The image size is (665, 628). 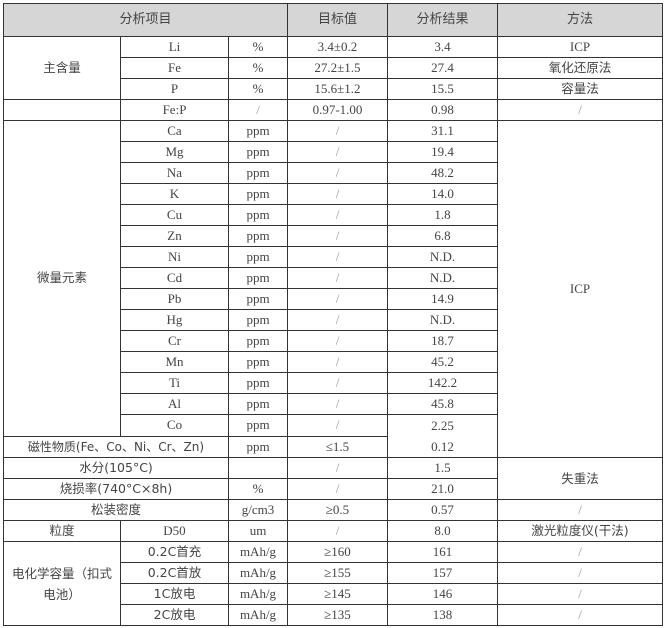 I want to click on element: Zn, so click(x=174, y=236).